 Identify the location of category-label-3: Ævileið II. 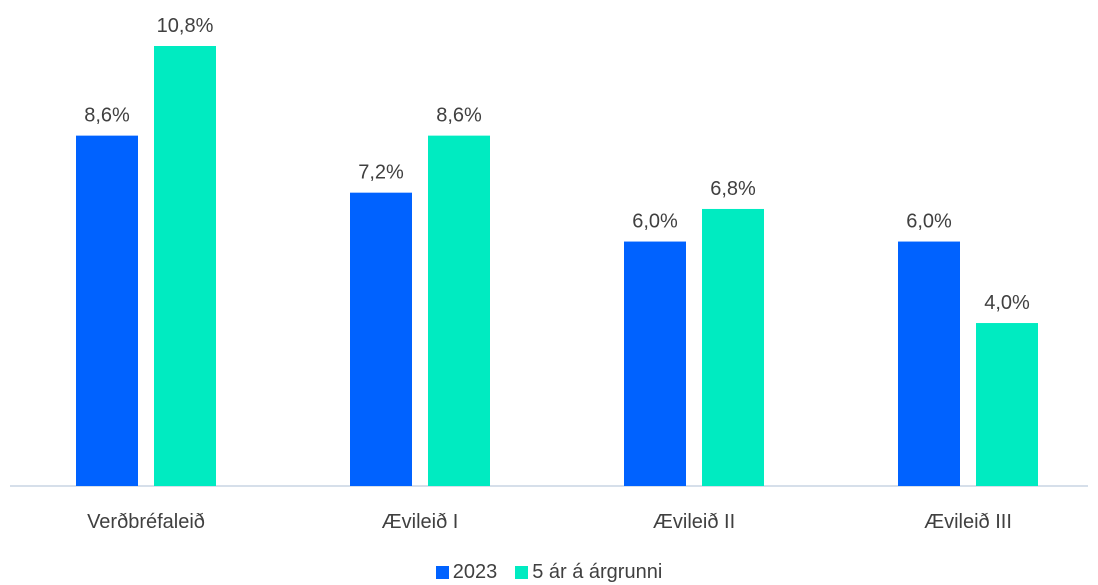
(694, 522).